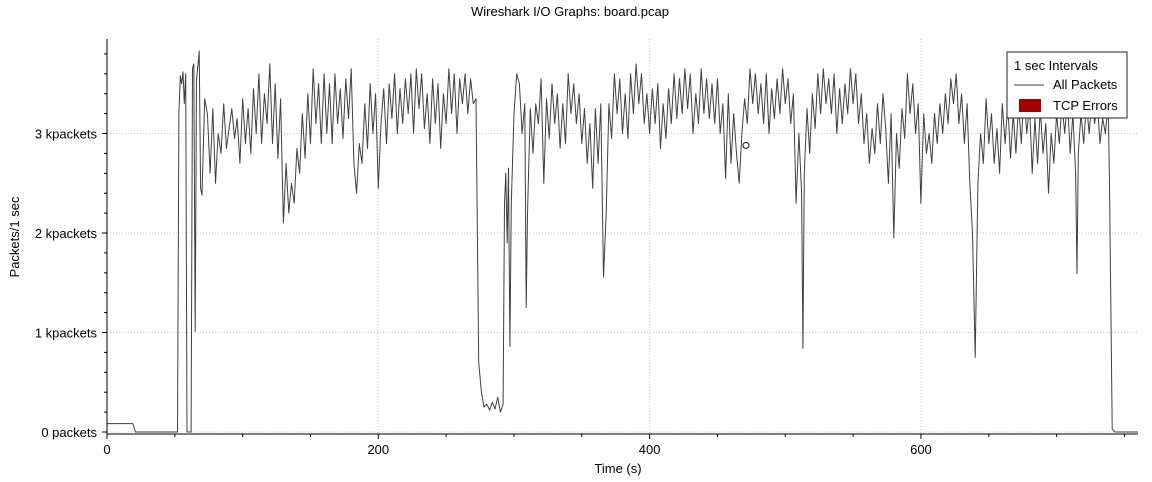  I want to click on x-tick-label: 0, so click(106, 449).